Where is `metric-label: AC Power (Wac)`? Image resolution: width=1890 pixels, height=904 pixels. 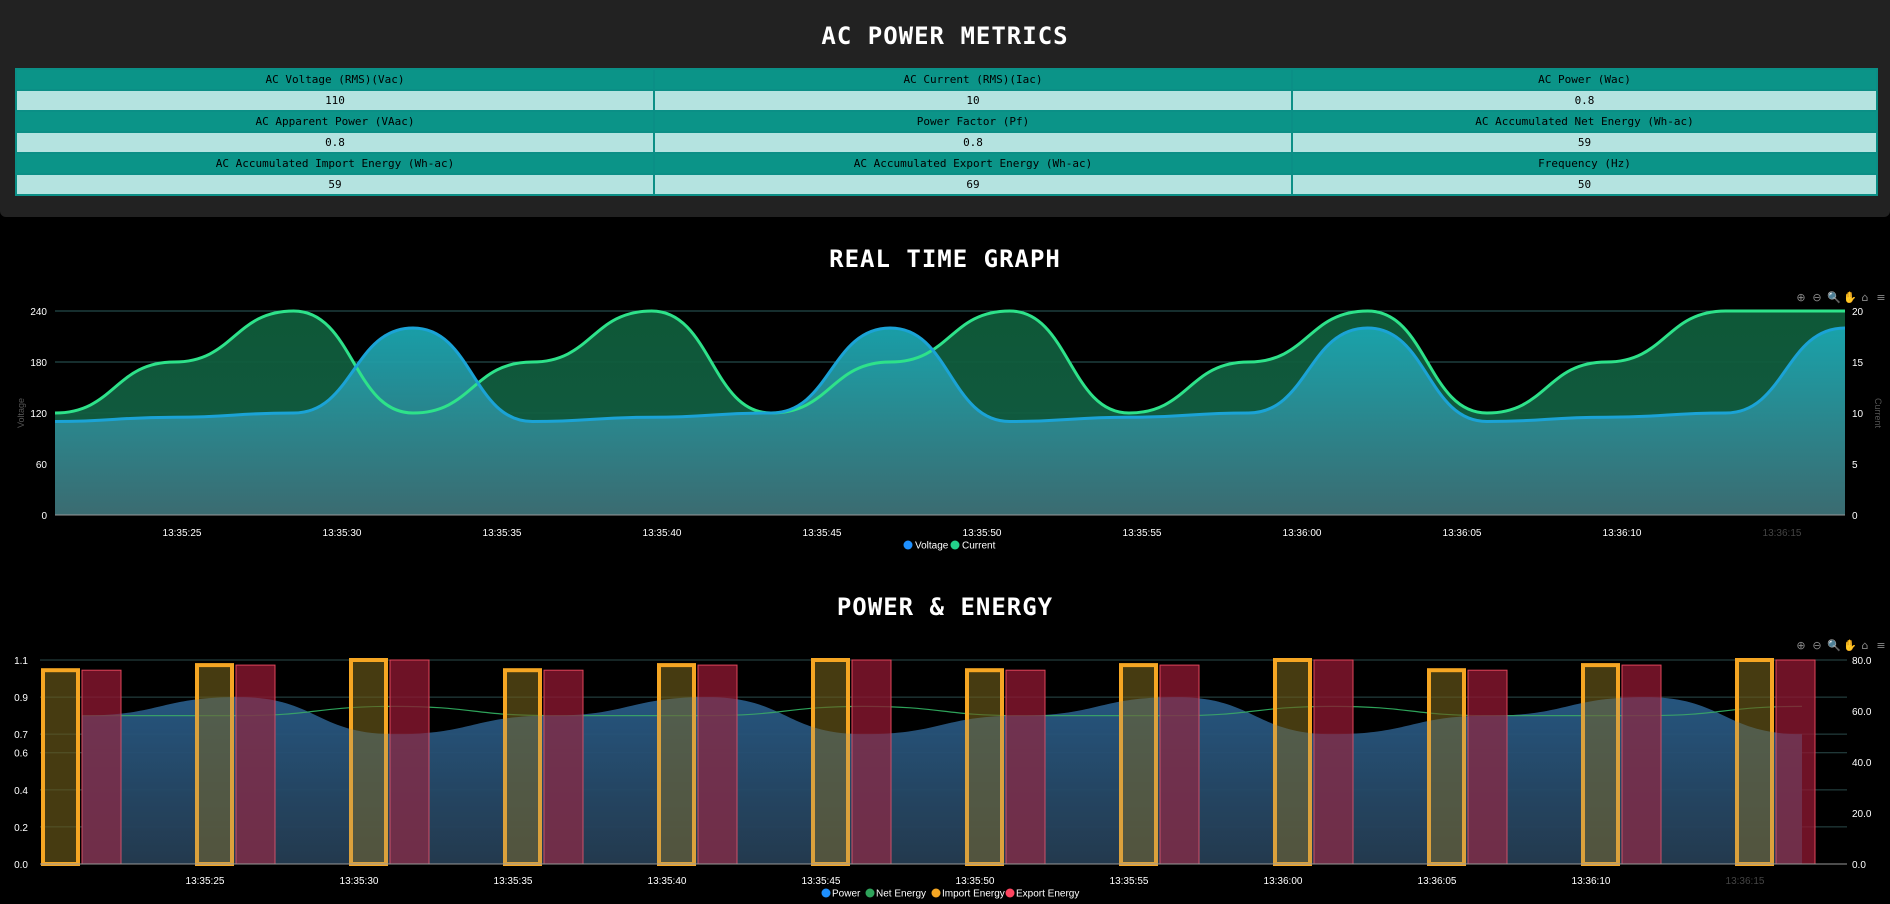
metric-label: AC Power (Wac) is located at coordinates (1584, 79).